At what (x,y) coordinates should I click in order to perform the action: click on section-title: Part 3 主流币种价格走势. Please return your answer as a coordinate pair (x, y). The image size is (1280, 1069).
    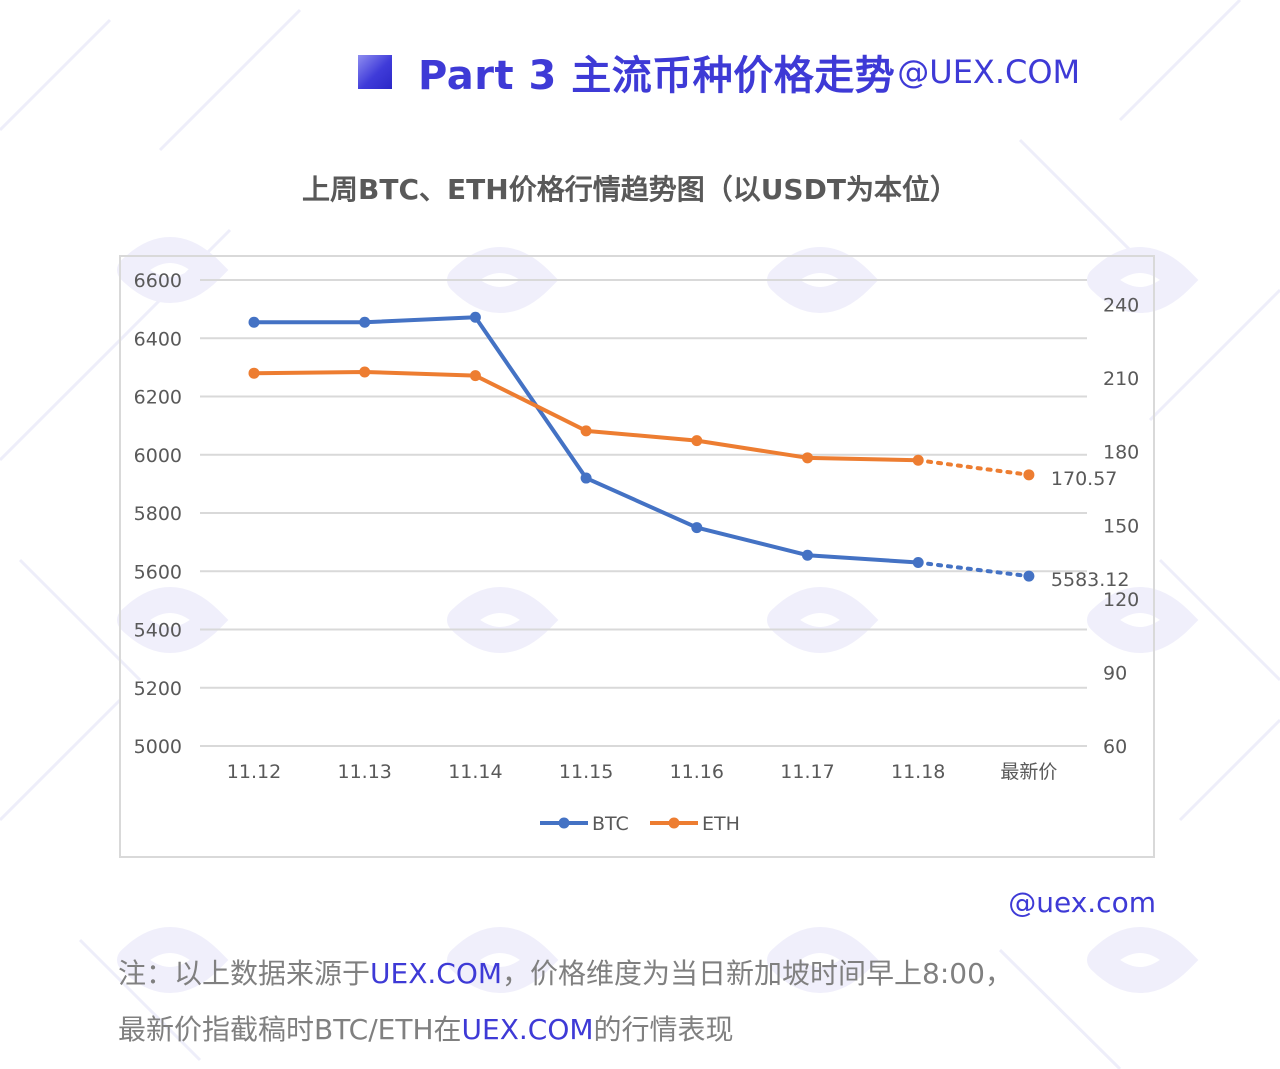
    Looking at the image, I should click on (657, 76).